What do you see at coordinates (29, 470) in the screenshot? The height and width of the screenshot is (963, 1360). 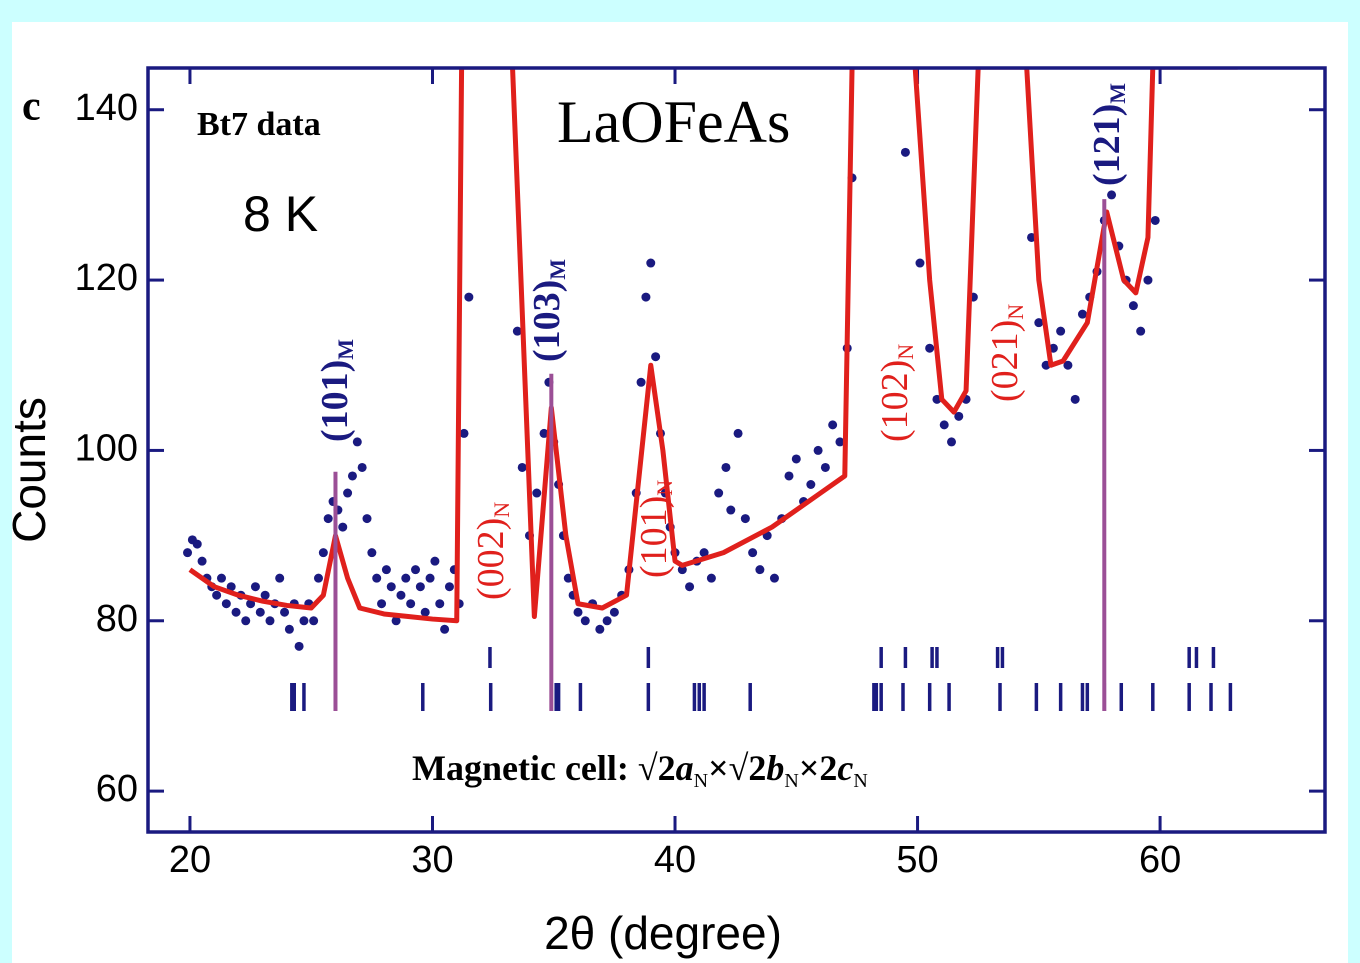 I see `y-axis-label: Counts` at bounding box center [29, 470].